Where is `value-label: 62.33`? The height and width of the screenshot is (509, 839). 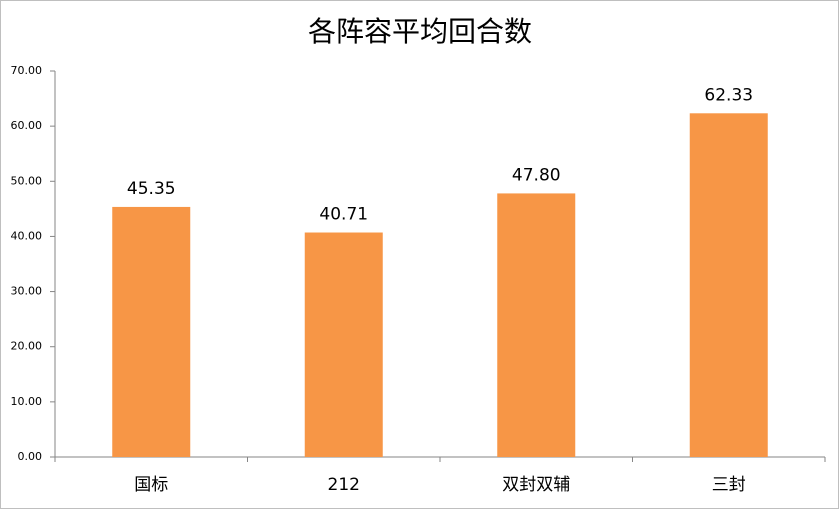
value-label: 62.33 is located at coordinates (728, 95).